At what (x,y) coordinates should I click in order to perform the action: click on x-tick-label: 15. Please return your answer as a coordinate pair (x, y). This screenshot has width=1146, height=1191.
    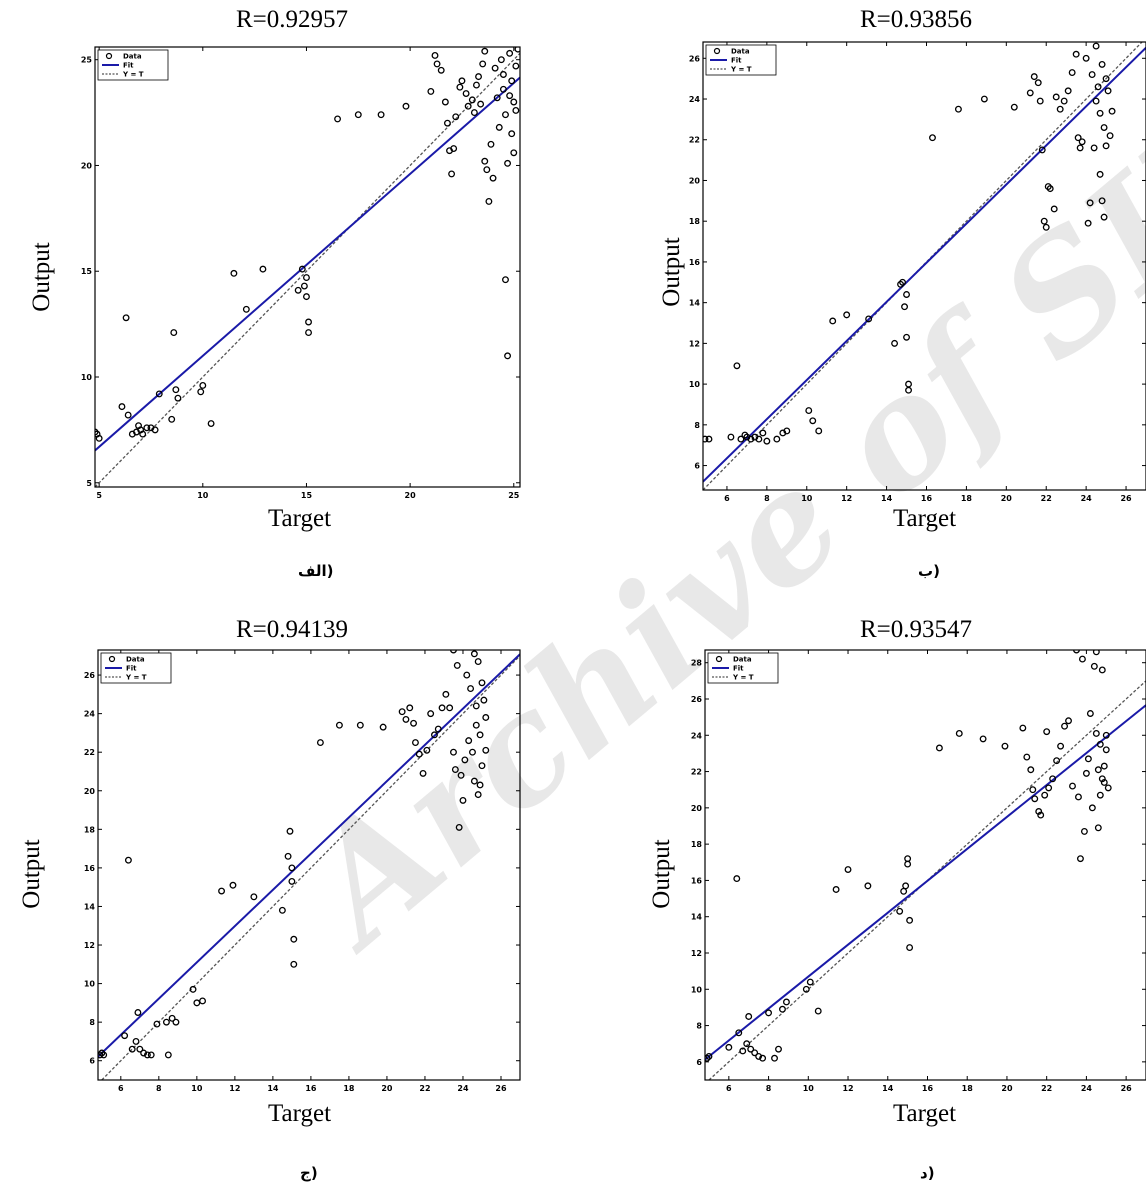
    Looking at the image, I should click on (307, 495).